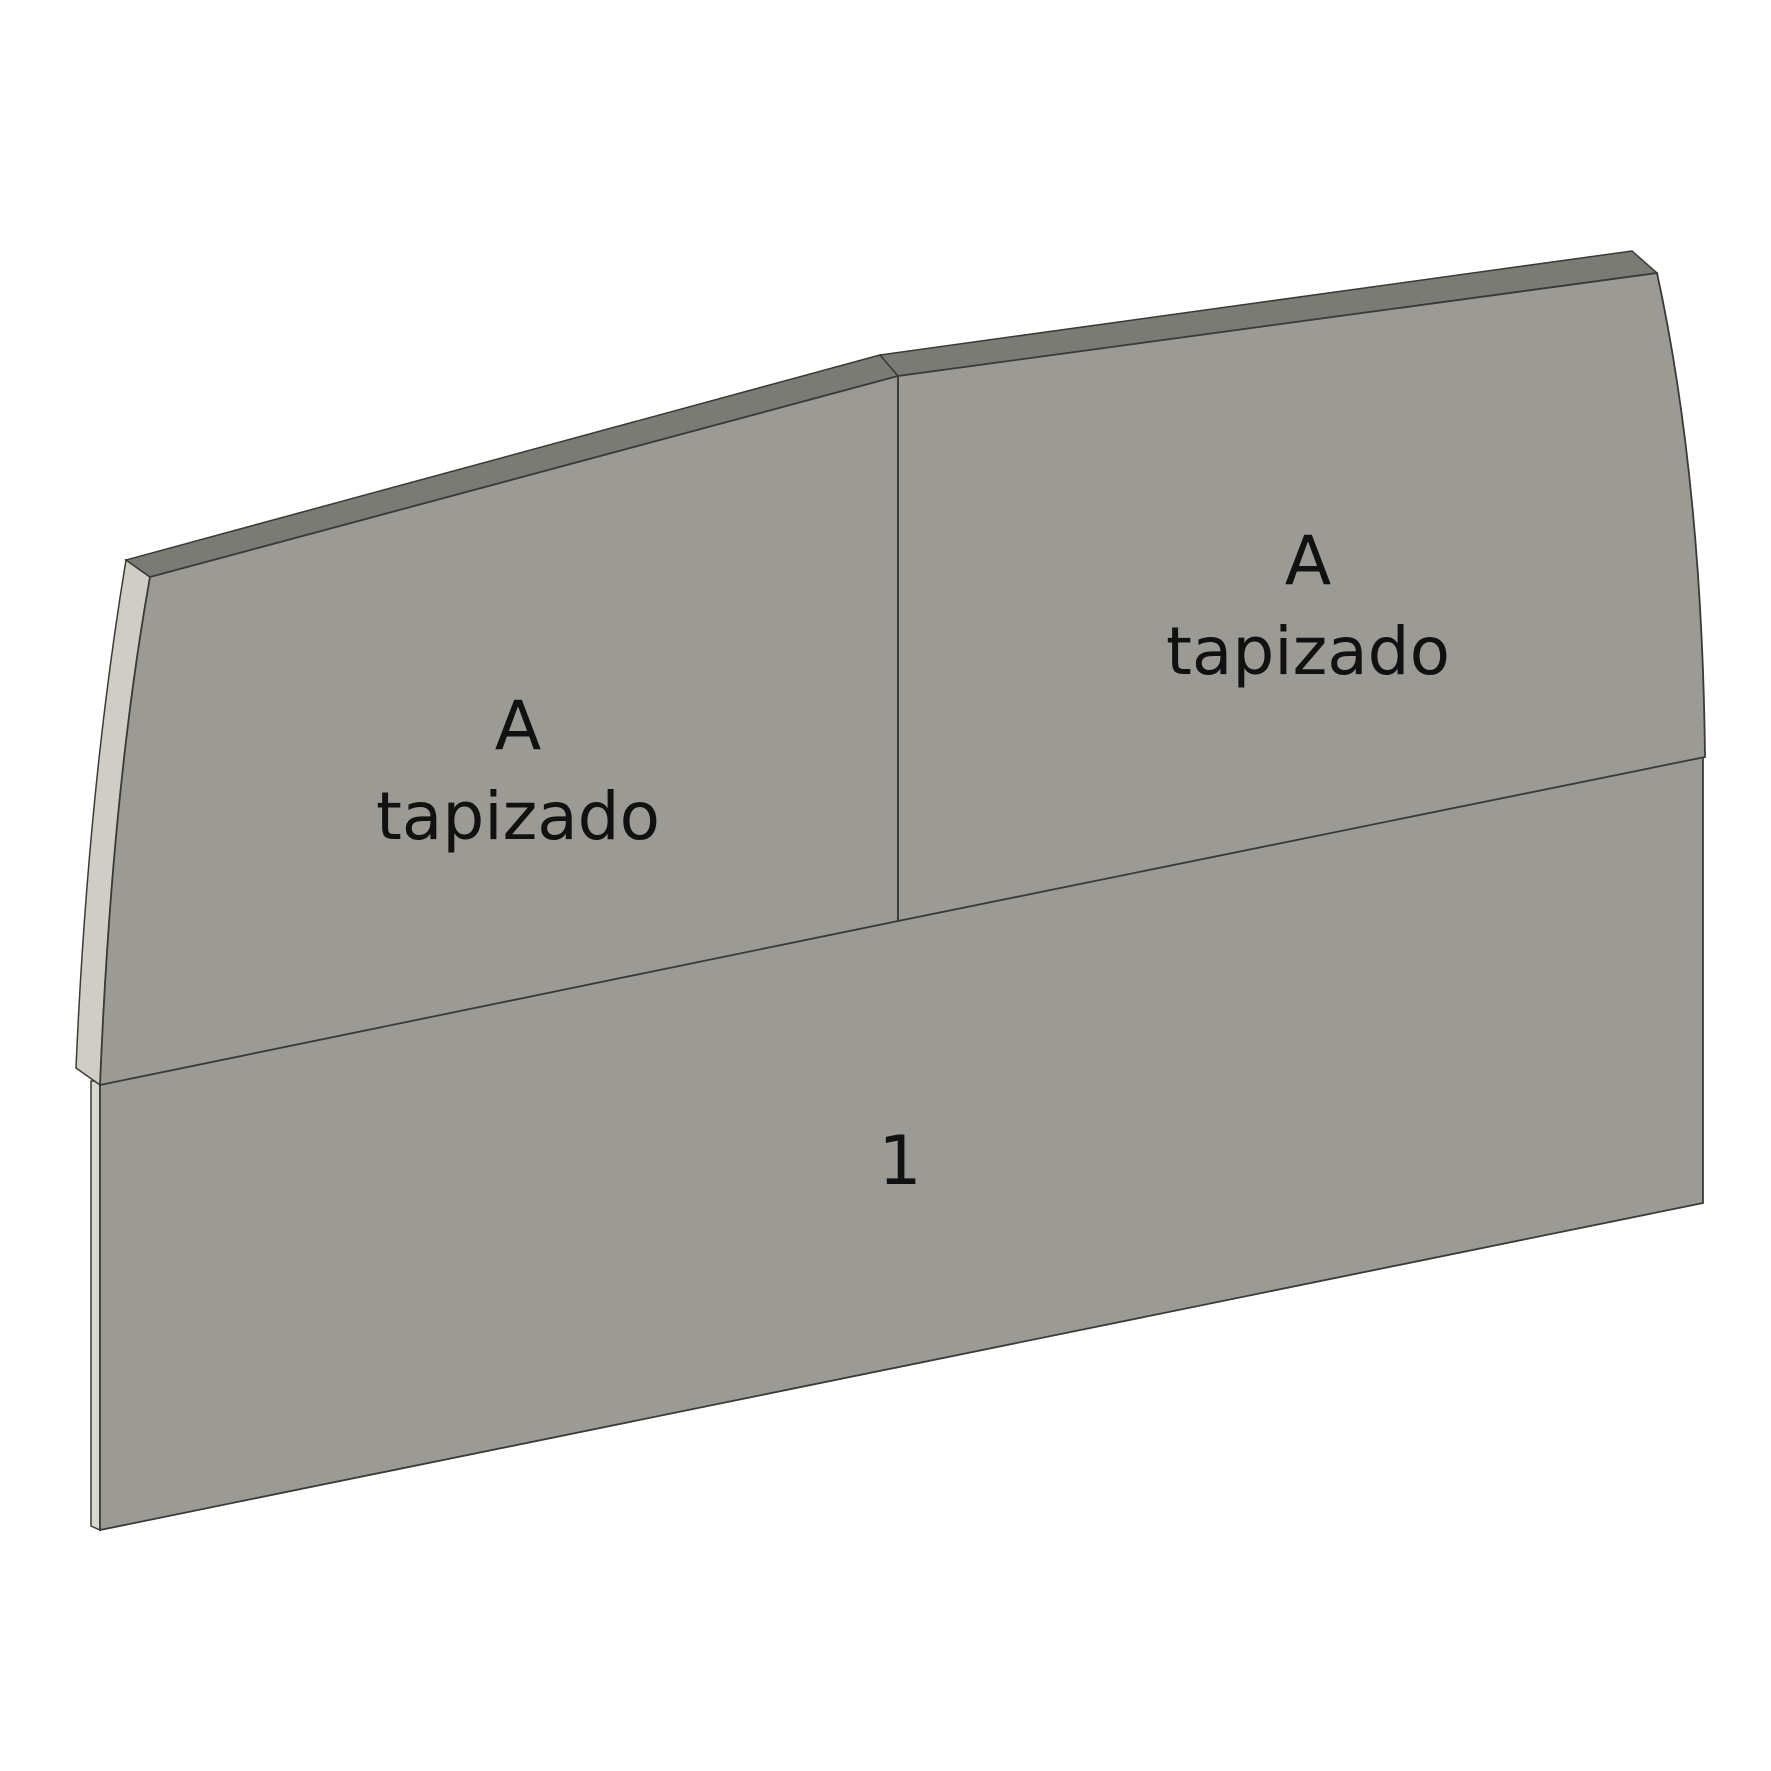 The height and width of the screenshot is (1771, 1771). Describe the element at coordinates (1308, 561) in the screenshot. I see `right-panel-code-label: A` at that location.